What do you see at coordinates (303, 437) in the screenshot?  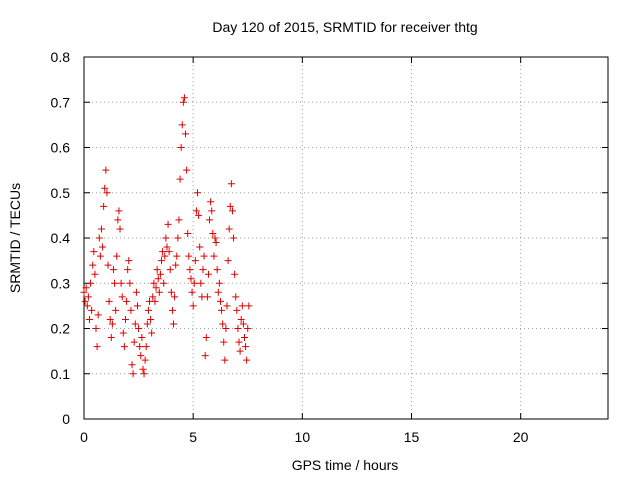 I see `x-tick-label: 10` at bounding box center [303, 437].